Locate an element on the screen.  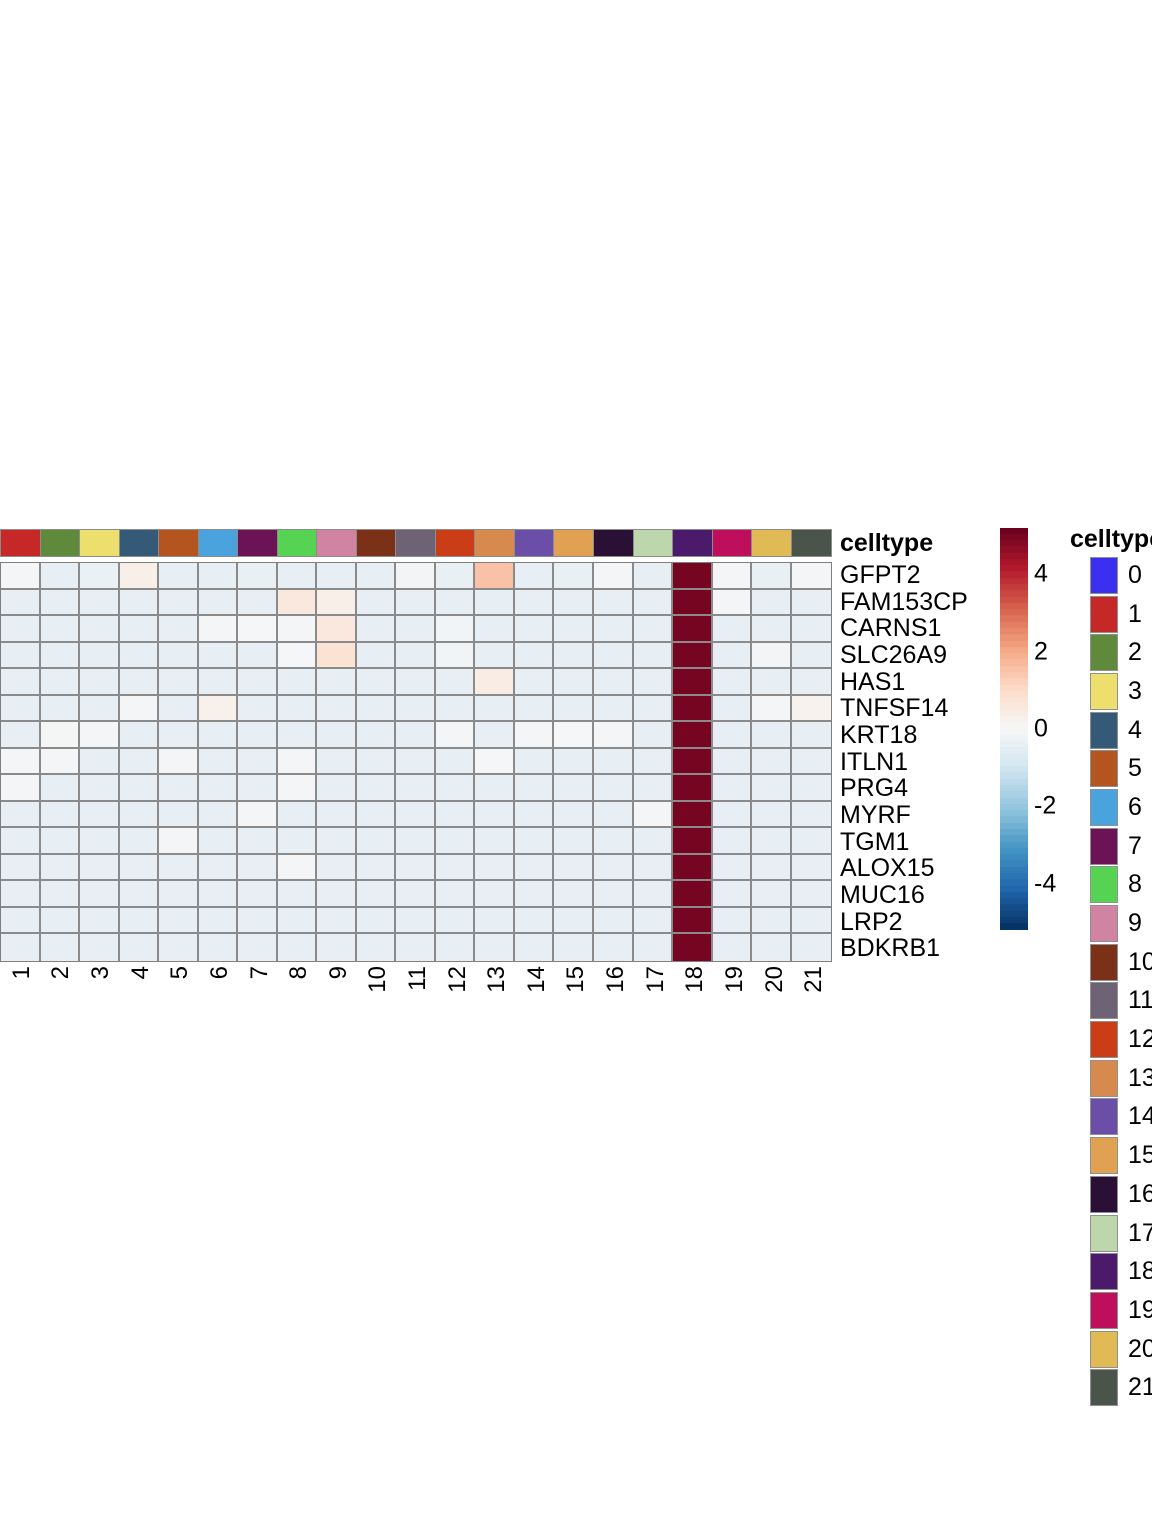
legend-label-19: 19 is located at coordinates (1140, 1309).